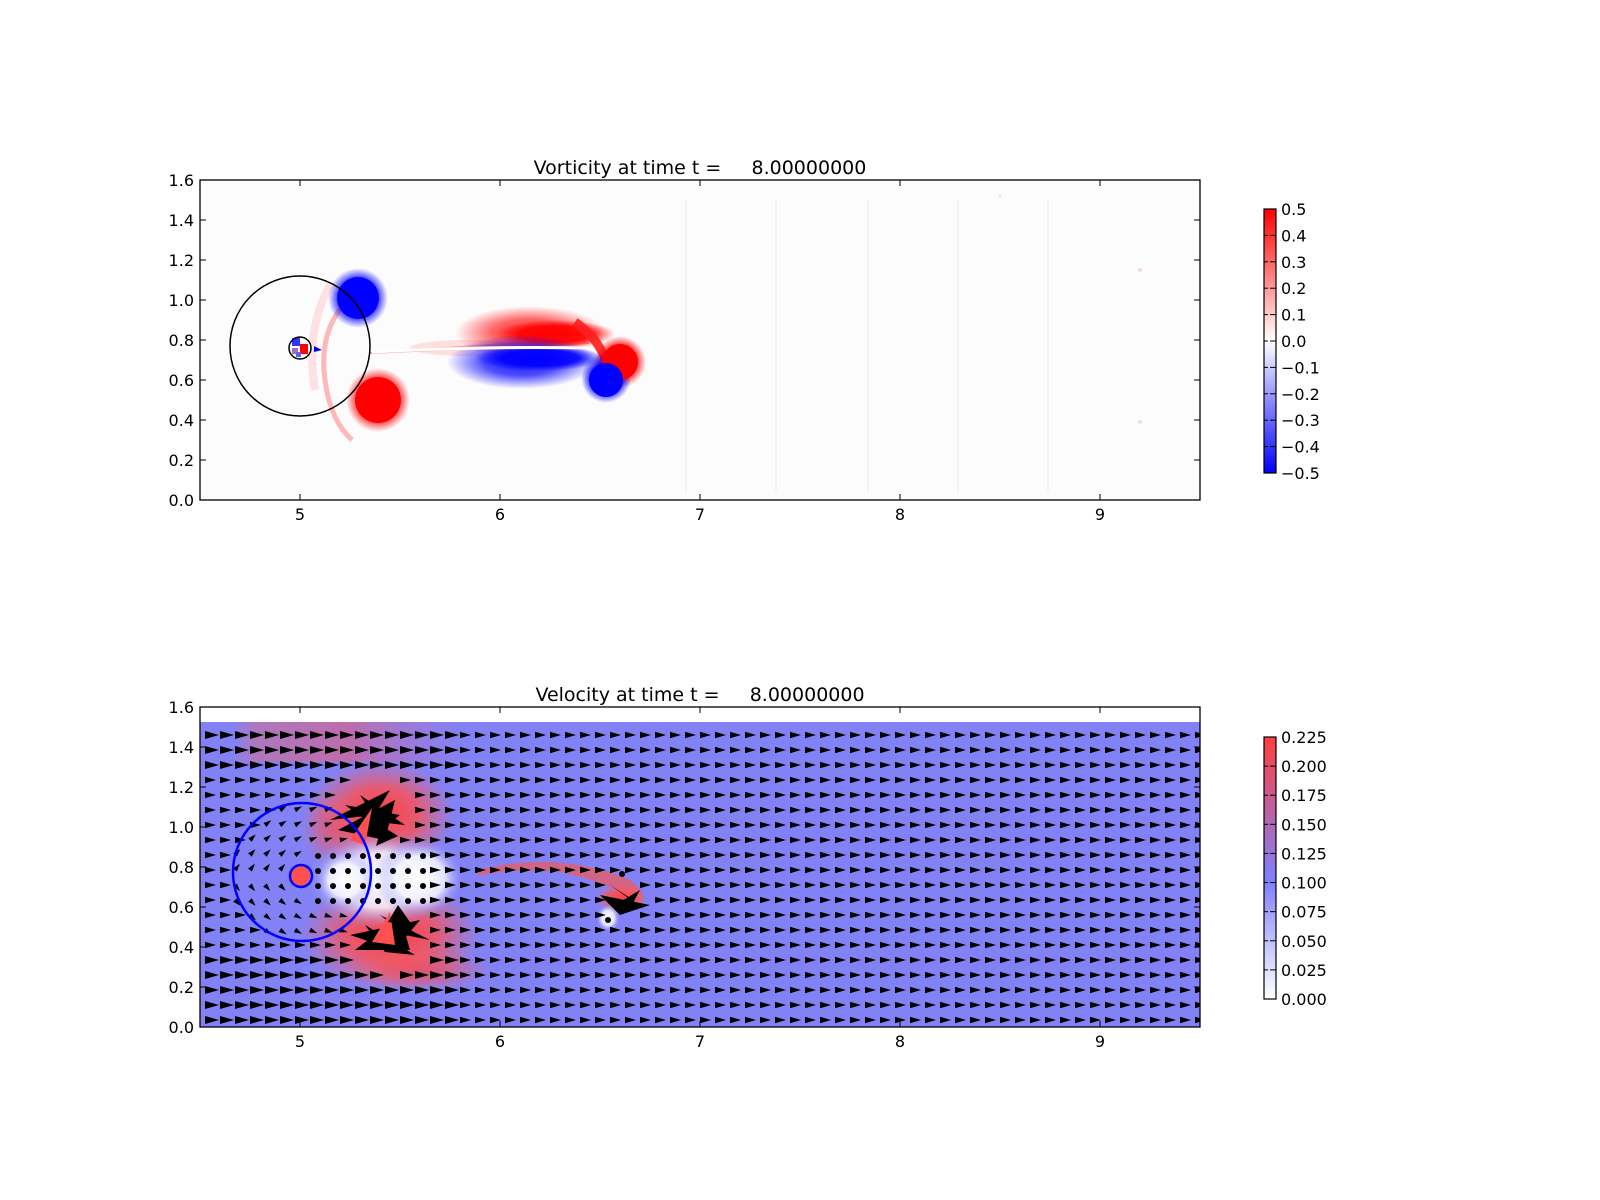  What do you see at coordinates (181, 987) in the screenshot?
I see `y-tick-label: 0.2` at bounding box center [181, 987].